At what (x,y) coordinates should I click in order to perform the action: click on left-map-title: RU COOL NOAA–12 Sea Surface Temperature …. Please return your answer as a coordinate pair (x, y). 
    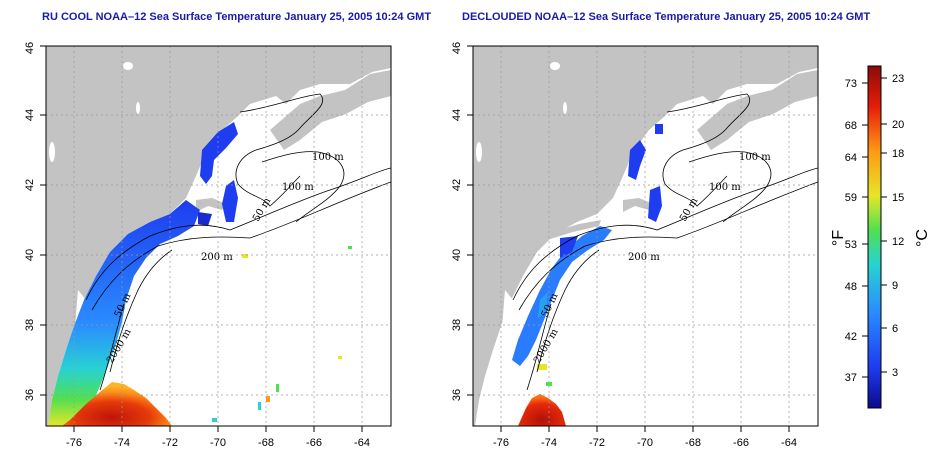
    Looking at the image, I should click on (237, 17).